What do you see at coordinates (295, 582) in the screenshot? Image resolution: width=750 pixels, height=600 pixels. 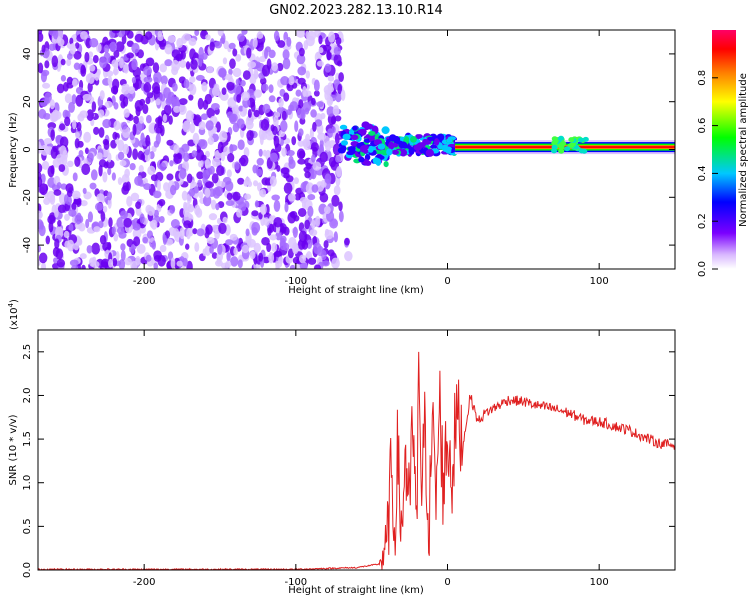 I see `x-tick-label: -100` at bounding box center [295, 582].